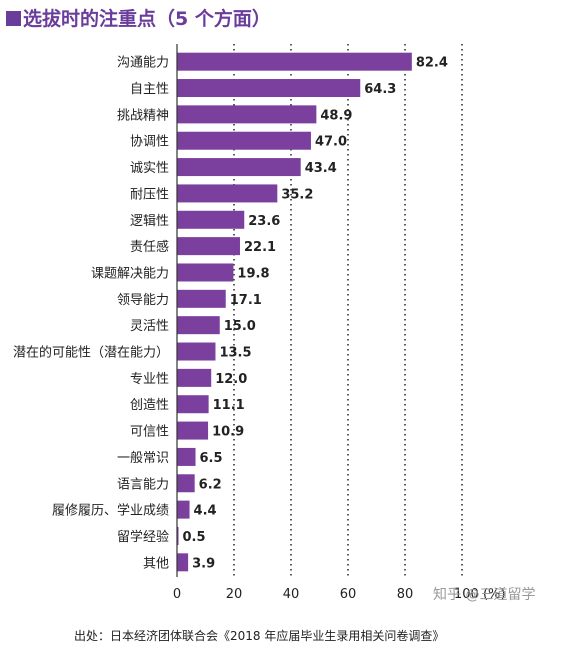 The height and width of the screenshot is (647, 577). I want to click on x-tick-label-80: 80, so click(405, 594).